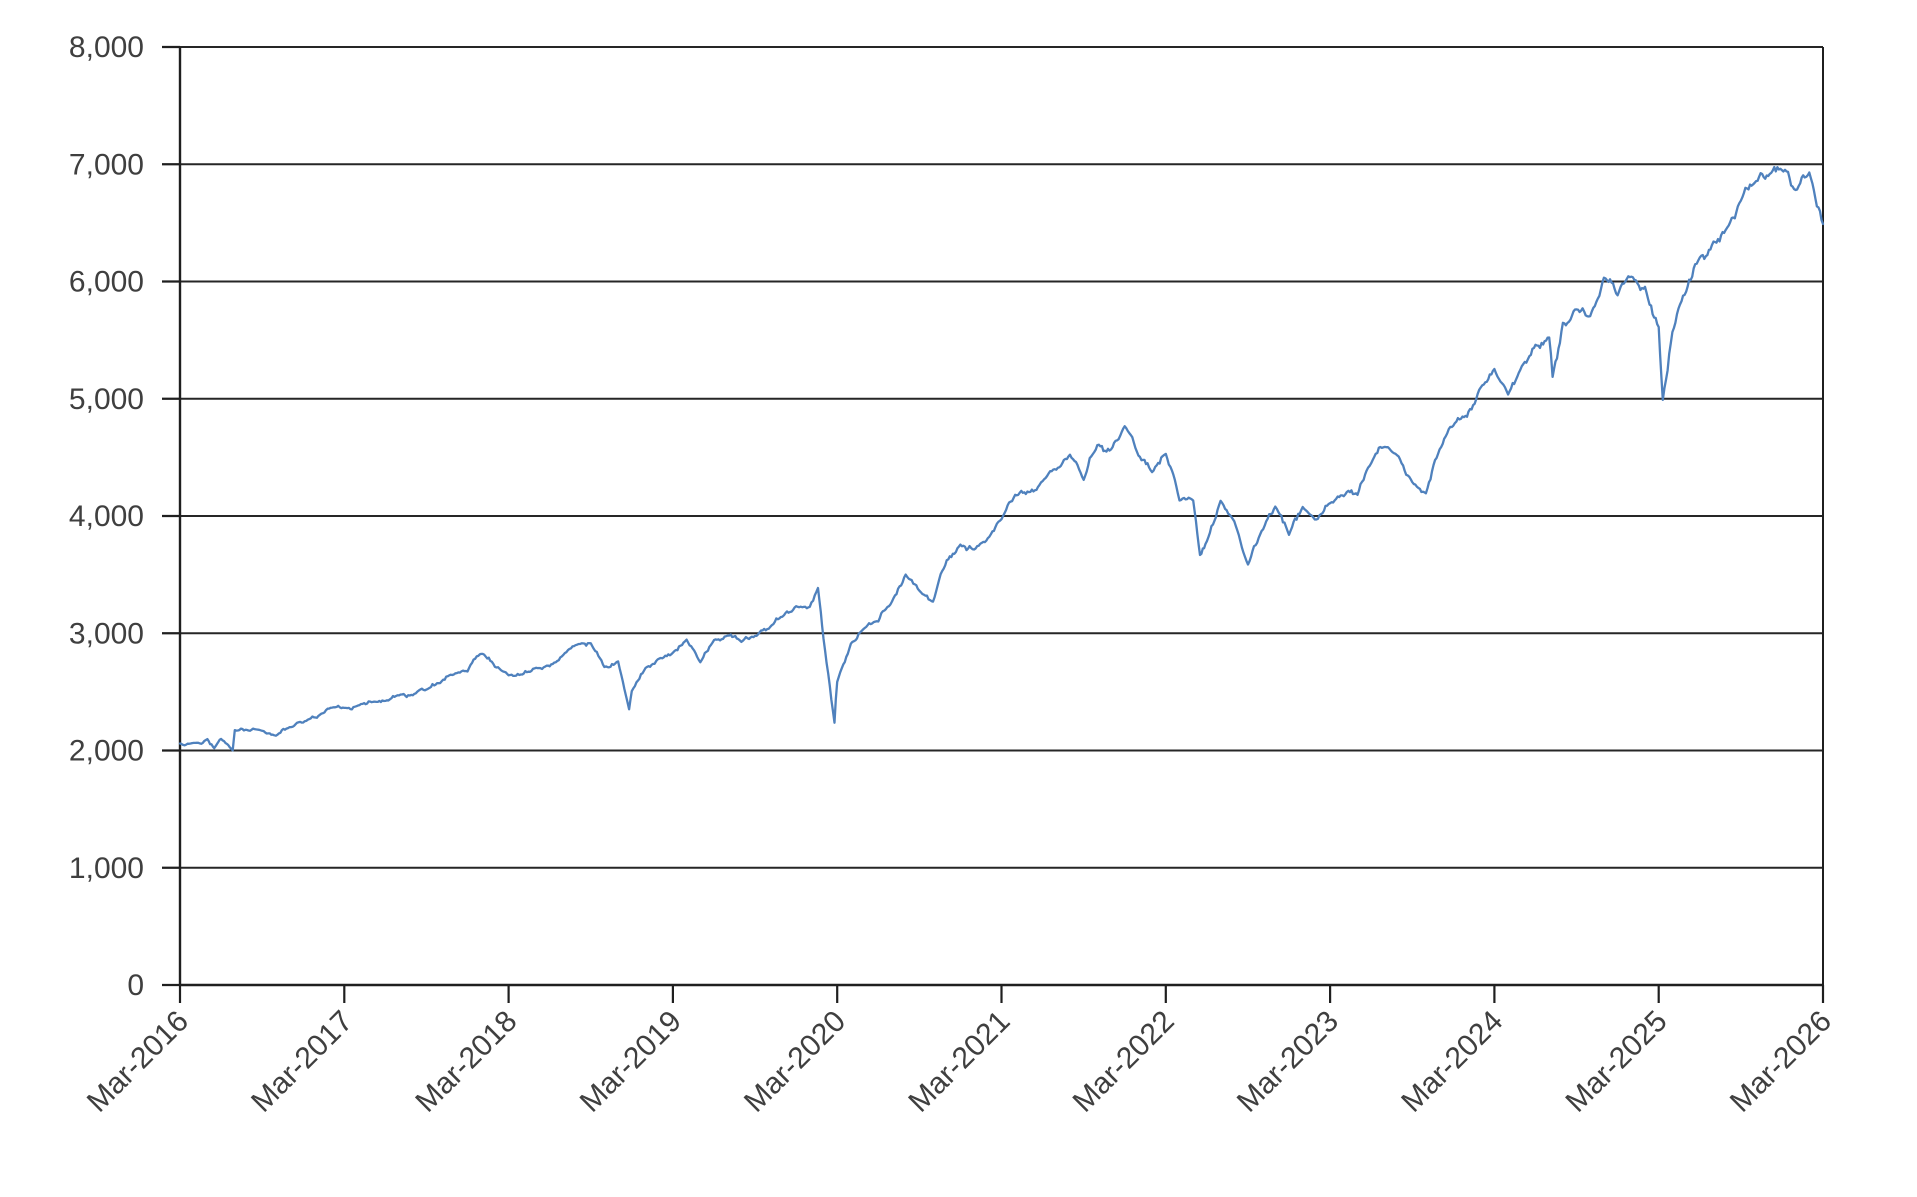 Image resolution: width=1917 pixels, height=1197 pixels. What do you see at coordinates (106, 633) in the screenshot?
I see `y-tick-label: 3,000` at bounding box center [106, 633].